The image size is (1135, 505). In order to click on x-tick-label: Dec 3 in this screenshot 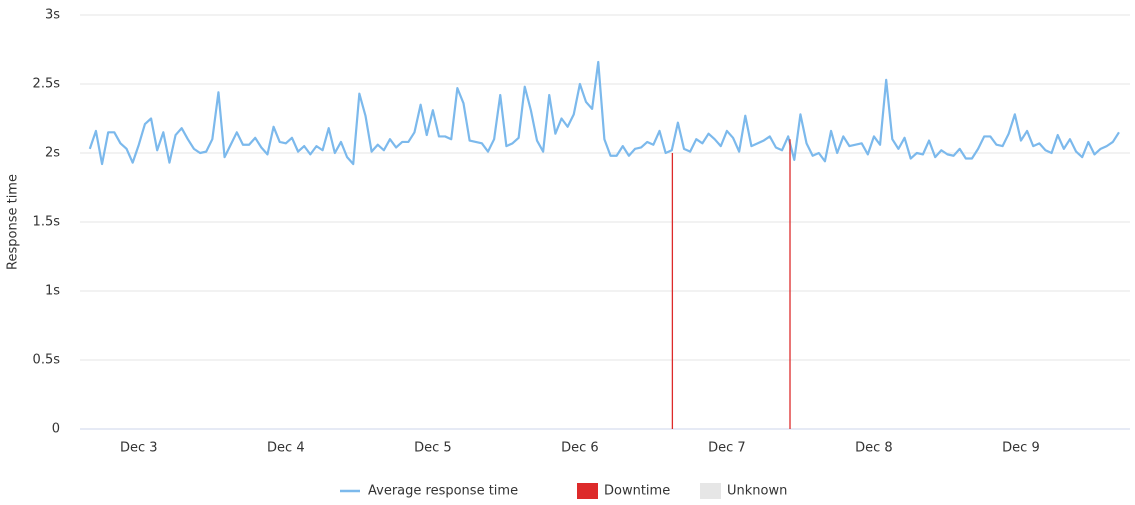, I will do `click(139, 448)`.